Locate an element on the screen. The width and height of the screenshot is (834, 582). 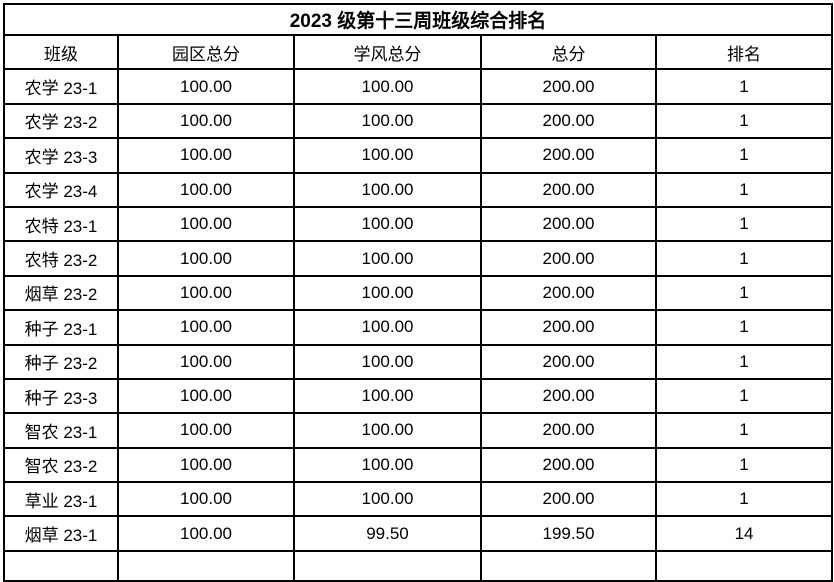
table-row: 烟草 23-1 100.00 99.50 199.50 14 is located at coordinates (418, 533).